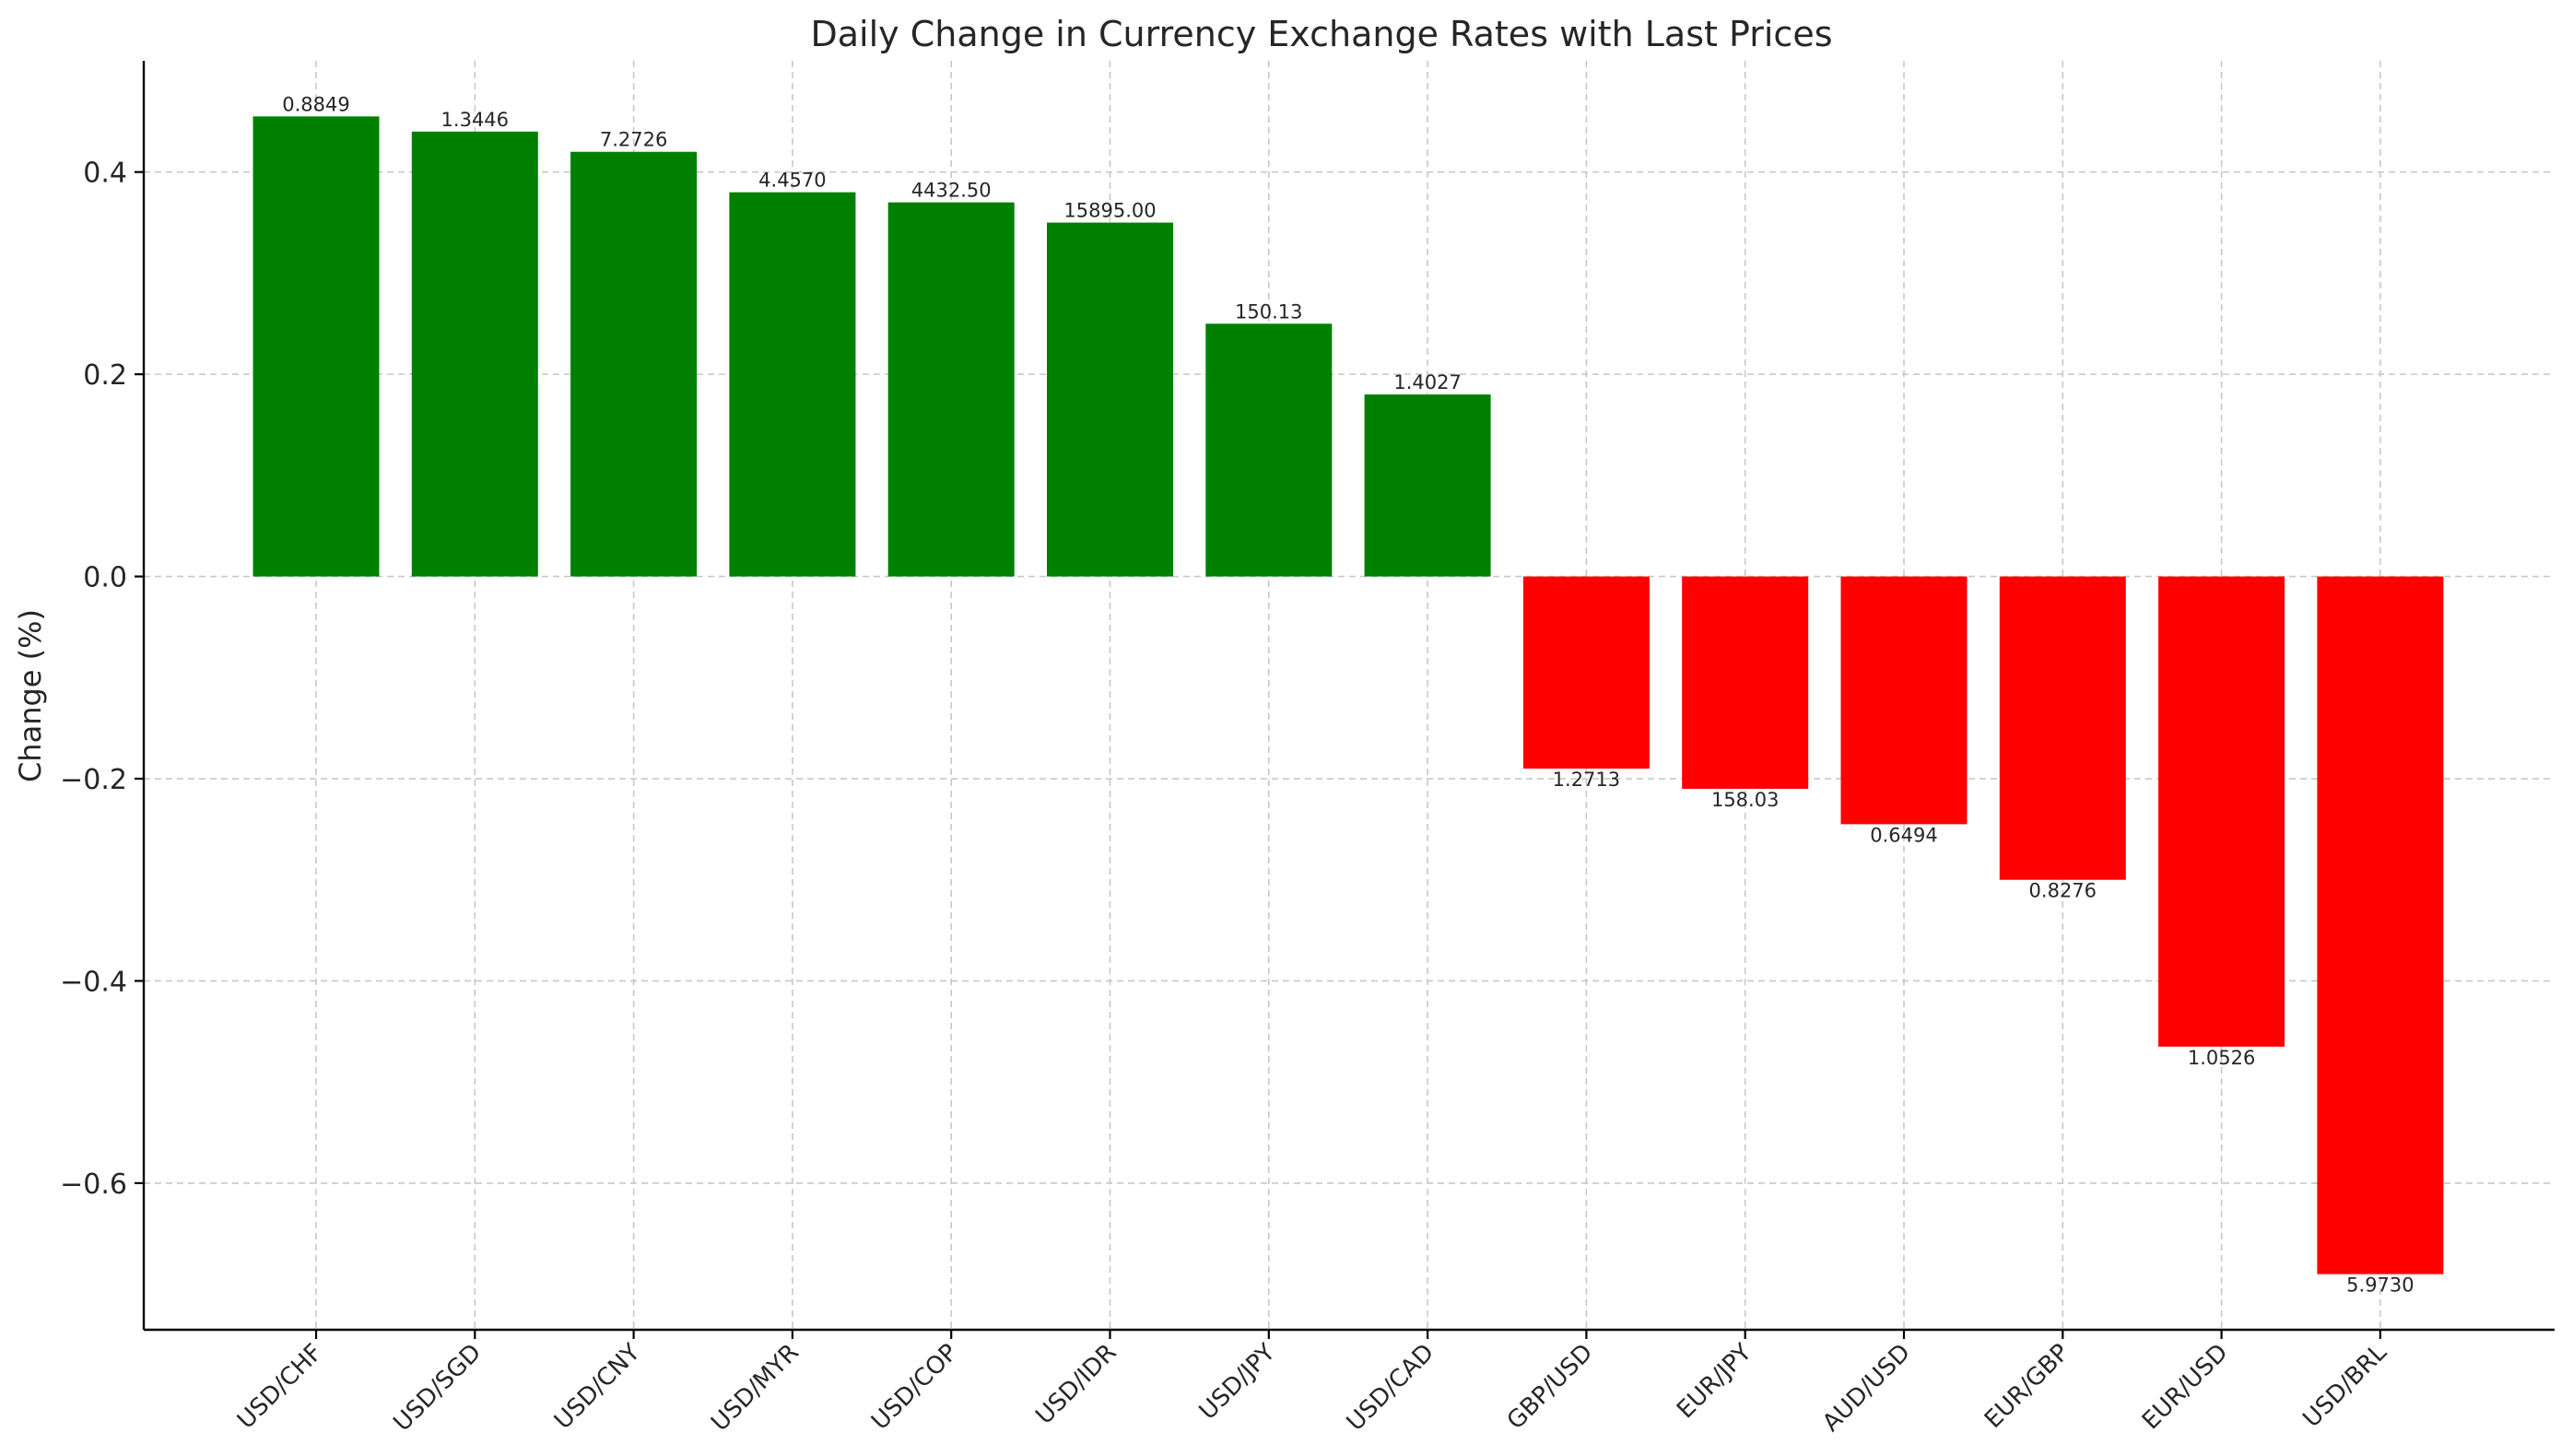 The image size is (2561, 1456). Describe the element at coordinates (475, 354) in the screenshot. I see `bar-usd-sgd` at that location.